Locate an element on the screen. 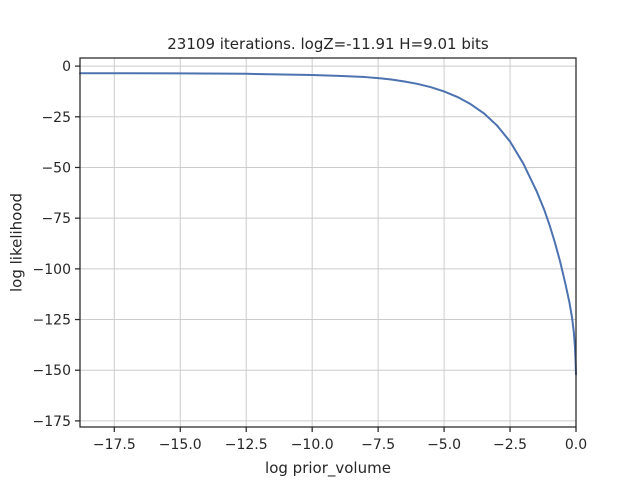  y-tick-label: −150 is located at coordinates (52, 371).